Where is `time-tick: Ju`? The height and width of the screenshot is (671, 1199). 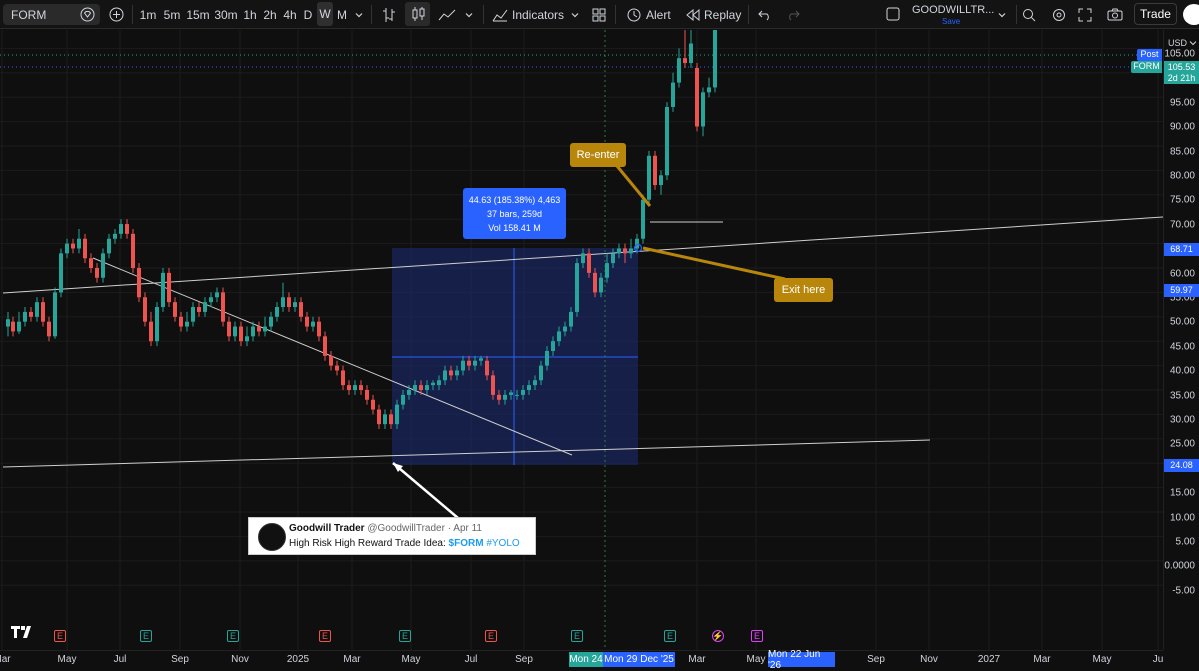
time-tick: Ju is located at coordinates (1158, 659).